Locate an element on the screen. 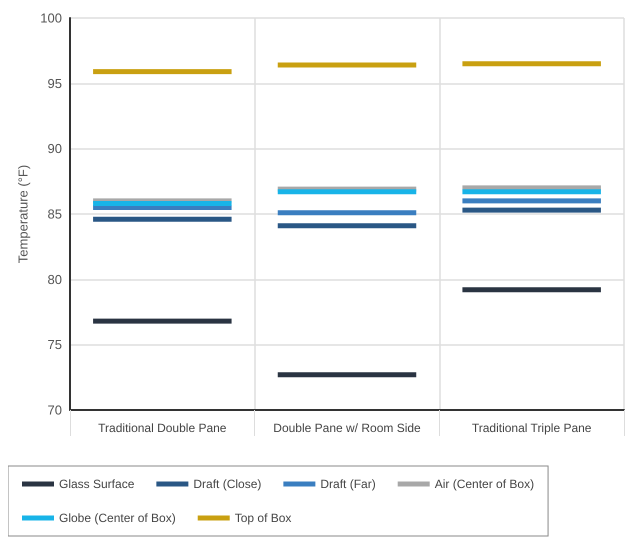 Image resolution: width=638 pixels, height=548 pixels. x-tick-label: Traditional Triple Pane is located at coordinates (532, 428).